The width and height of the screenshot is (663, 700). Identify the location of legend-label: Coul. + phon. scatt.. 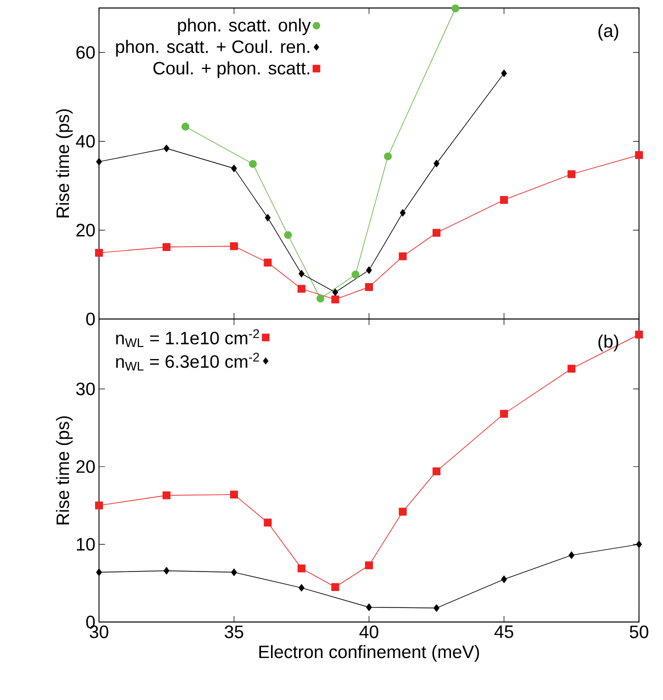
(231, 69).